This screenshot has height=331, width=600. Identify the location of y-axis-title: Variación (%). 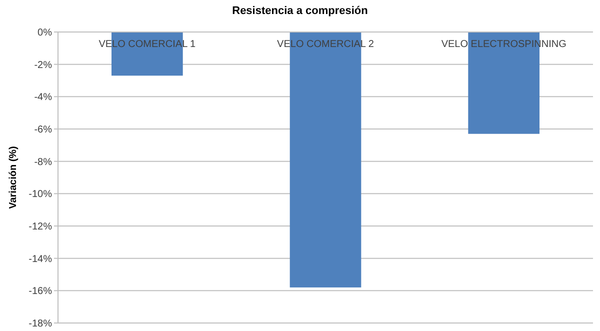
(13, 177).